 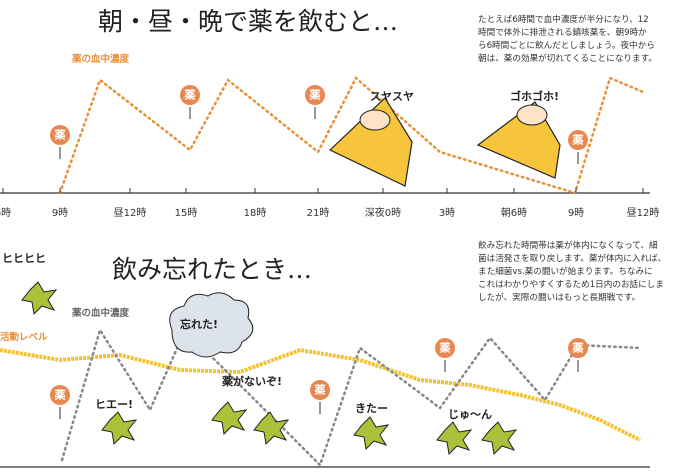 What do you see at coordinates (572, 258) in the screenshot?
I see `paragraph: 菌は活発さを取り戻します。薬が体内に入れば、` at bounding box center [572, 258].